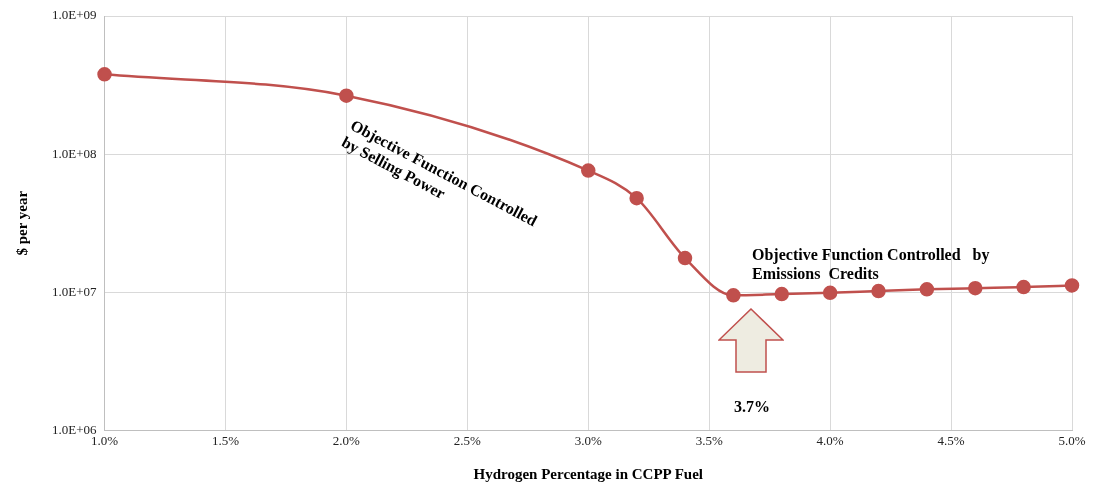 The width and height of the screenshot is (1094, 500). What do you see at coordinates (871, 264) in the screenshot?
I see `annotation: Objective Function Controlled by Emissions Credits` at bounding box center [871, 264].